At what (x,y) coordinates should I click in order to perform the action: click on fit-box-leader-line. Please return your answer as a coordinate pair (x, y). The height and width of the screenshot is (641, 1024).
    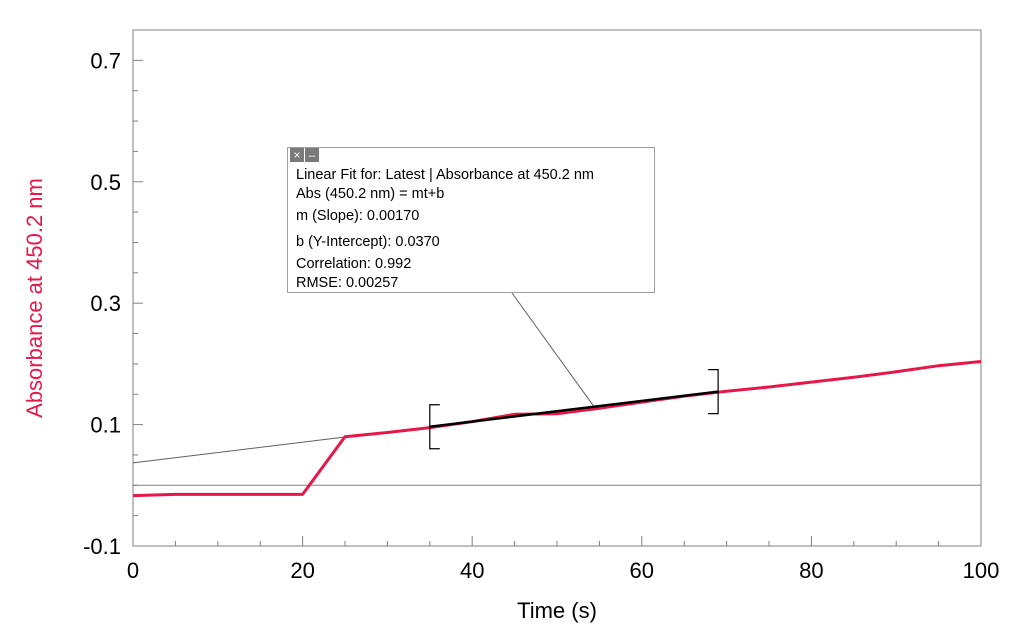
    Looking at the image, I should click on (553, 349).